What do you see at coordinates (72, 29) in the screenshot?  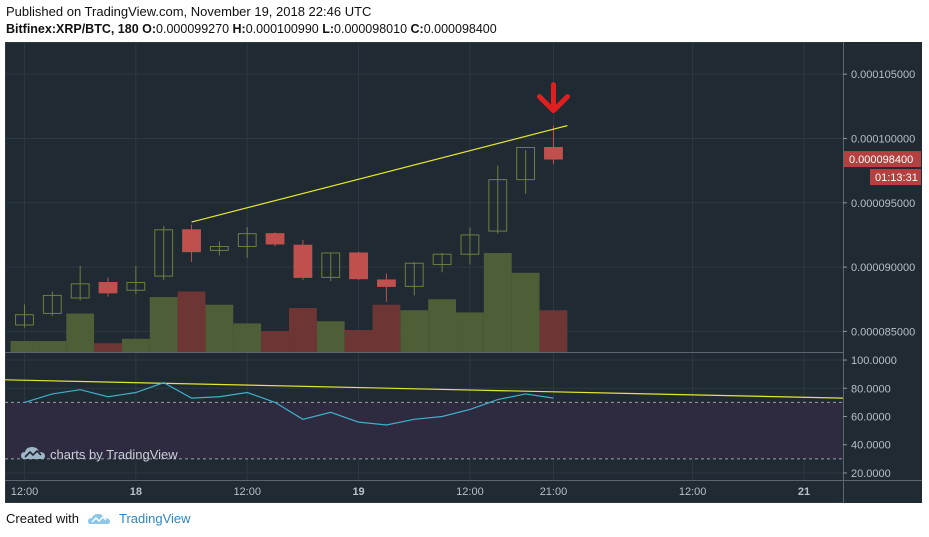 I see `symbol-label: Bitfinex:XRP/BTC, 180` at bounding box center [72, 29].